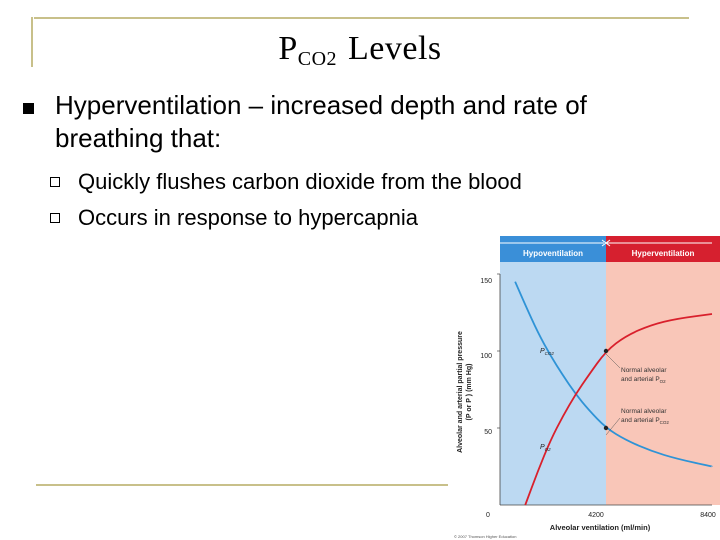 This screenshot has width=720, height=540. I want to click on hypoventilation-region, so click(553, 383).